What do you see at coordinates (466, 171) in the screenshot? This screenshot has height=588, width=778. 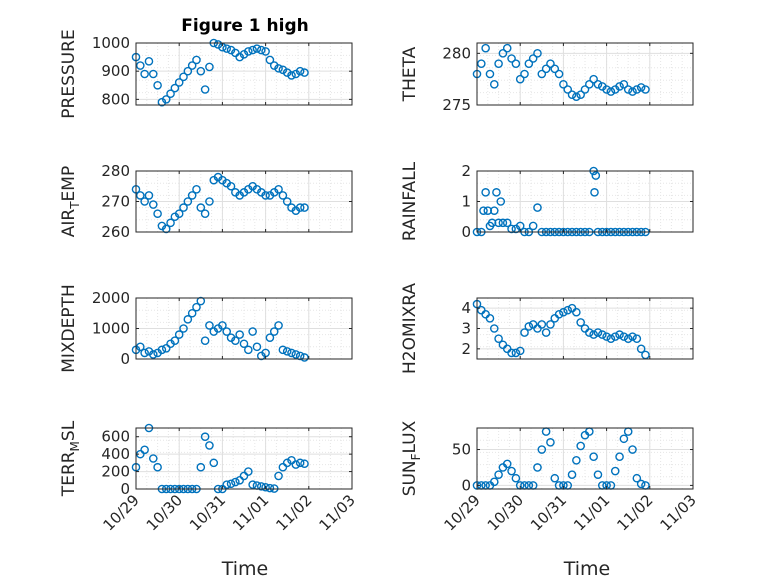 I see `y-tick-label: 2` at bounding box center [466, 171].